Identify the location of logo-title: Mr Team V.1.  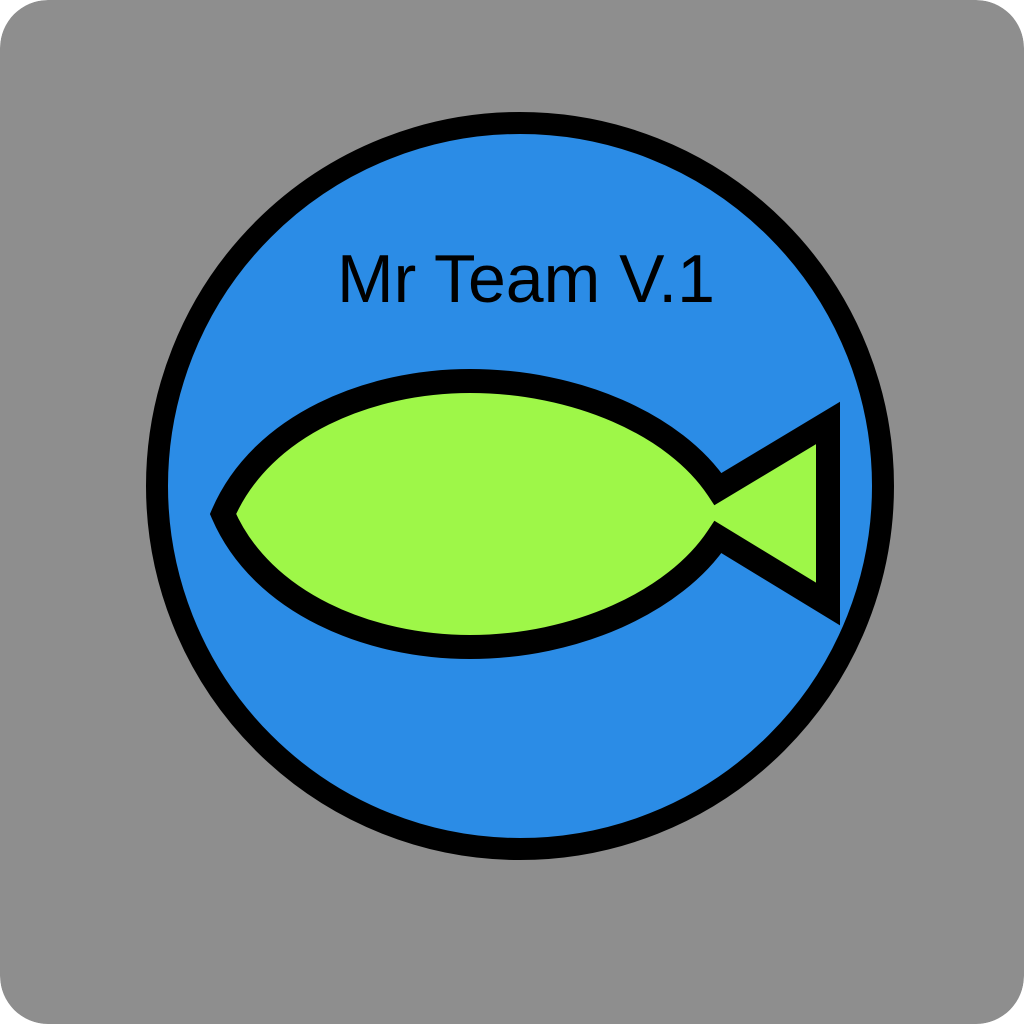
(526, 279).